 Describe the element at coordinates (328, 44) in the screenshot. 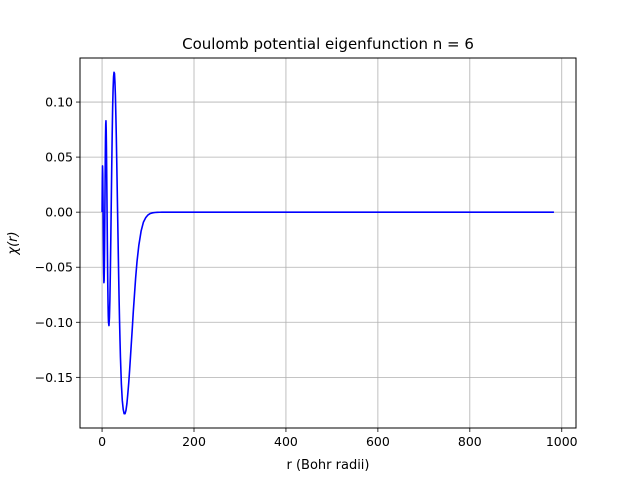

I see `chart-title: Coulomb potential eigenfunction n = 6` at that location.